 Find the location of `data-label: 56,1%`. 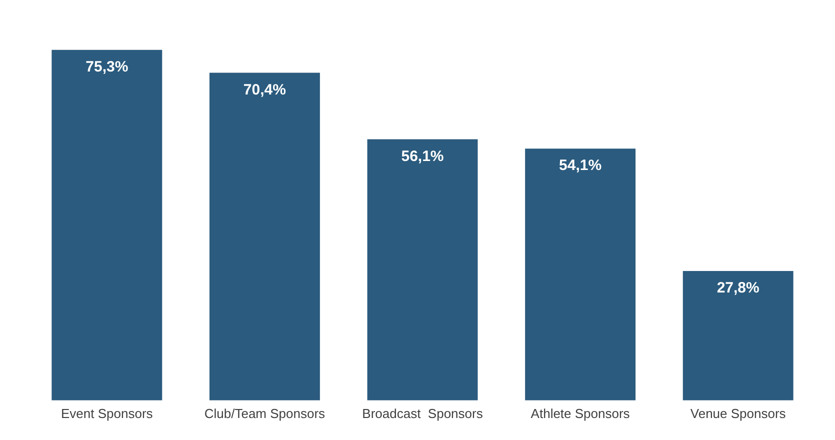

data-label: 56,1% is located at coordinates (422, 156).